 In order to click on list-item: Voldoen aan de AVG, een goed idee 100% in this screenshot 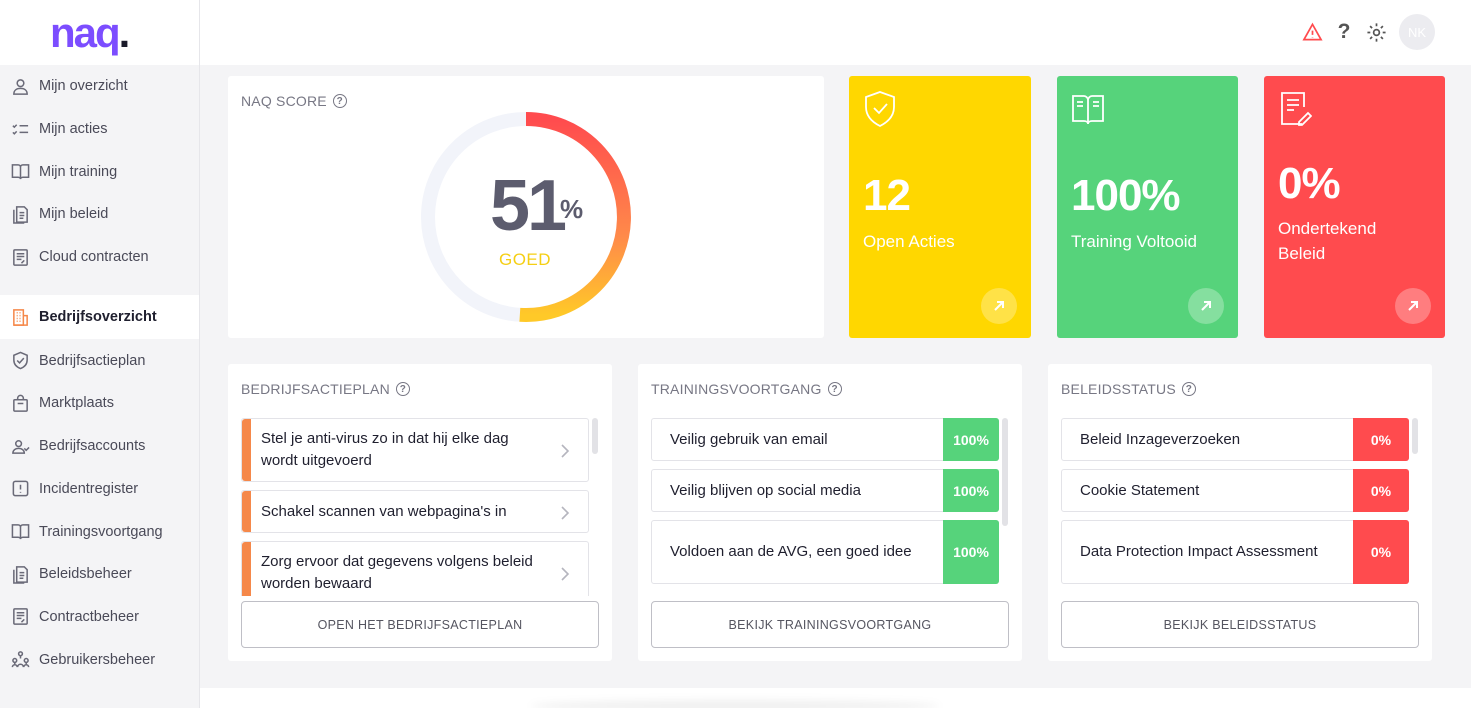, I will do `click(825, 552)`.